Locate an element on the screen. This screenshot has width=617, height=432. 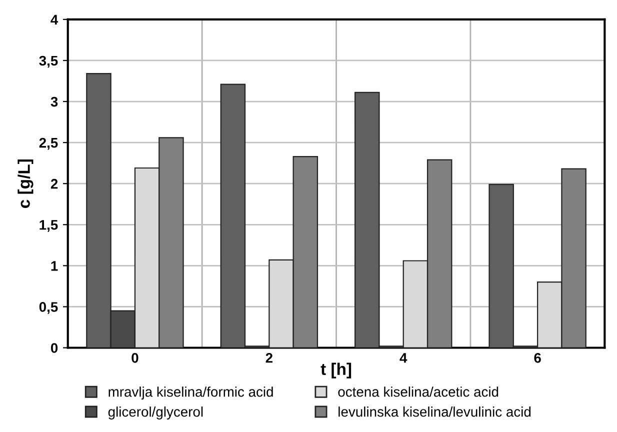
y-tick-label: 1,5 is located at coordinates (49, 226).